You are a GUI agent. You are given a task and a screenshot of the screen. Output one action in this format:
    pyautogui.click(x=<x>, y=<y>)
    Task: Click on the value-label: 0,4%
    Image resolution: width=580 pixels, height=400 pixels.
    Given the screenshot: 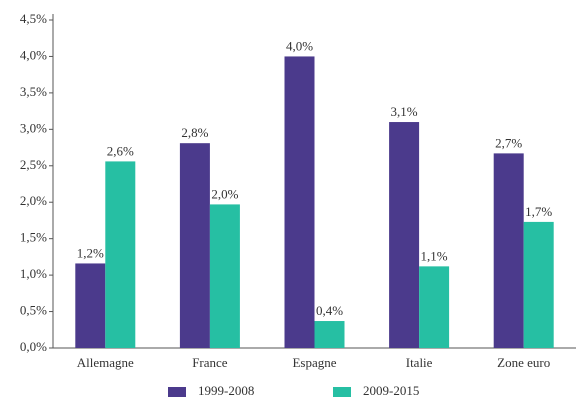 What is the action you would take?
    pyautogui.click(x=329, y=310)
    